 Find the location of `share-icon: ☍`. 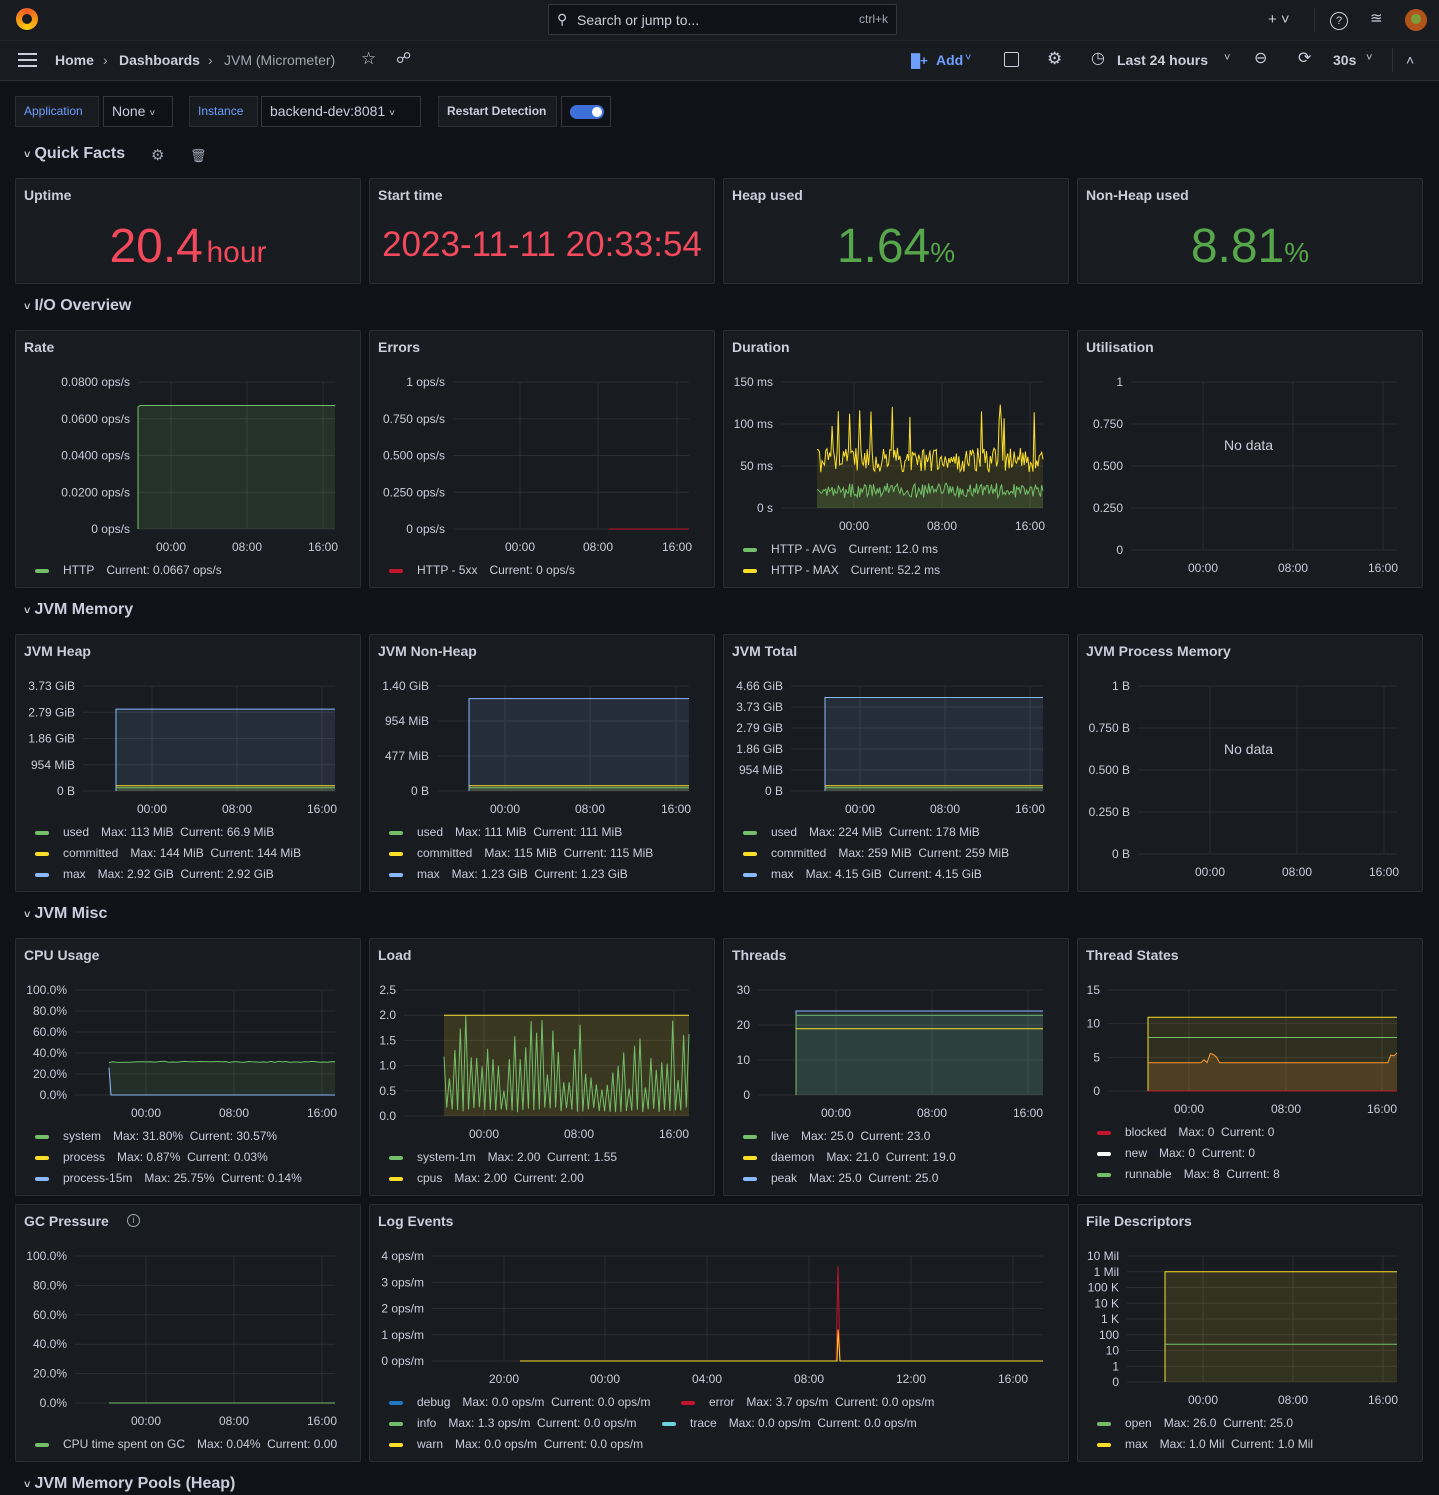

share-icon: ☍ is located at coordinates (404, 58).